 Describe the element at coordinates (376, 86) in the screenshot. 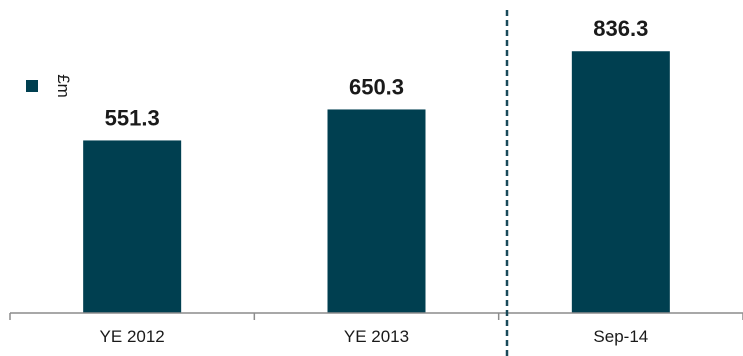

I see `data-label: 650.3` at that location.